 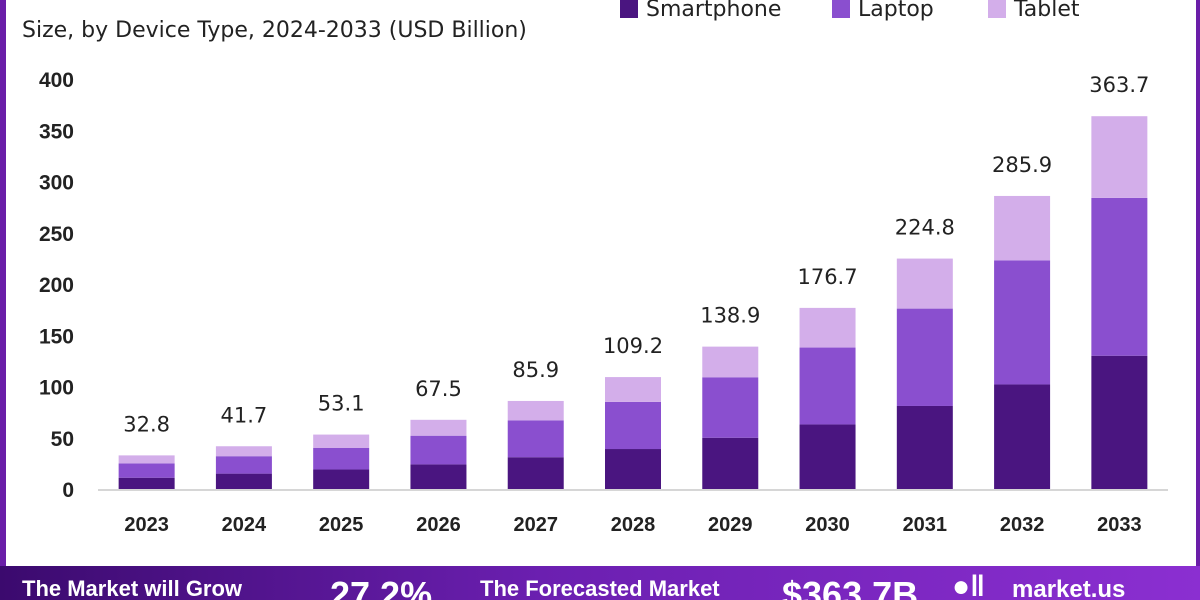 What do you see at coordinates (438, 389) in the screenshot?
I see `bar-total-label: 67.5` at bounding box center [438, 389].